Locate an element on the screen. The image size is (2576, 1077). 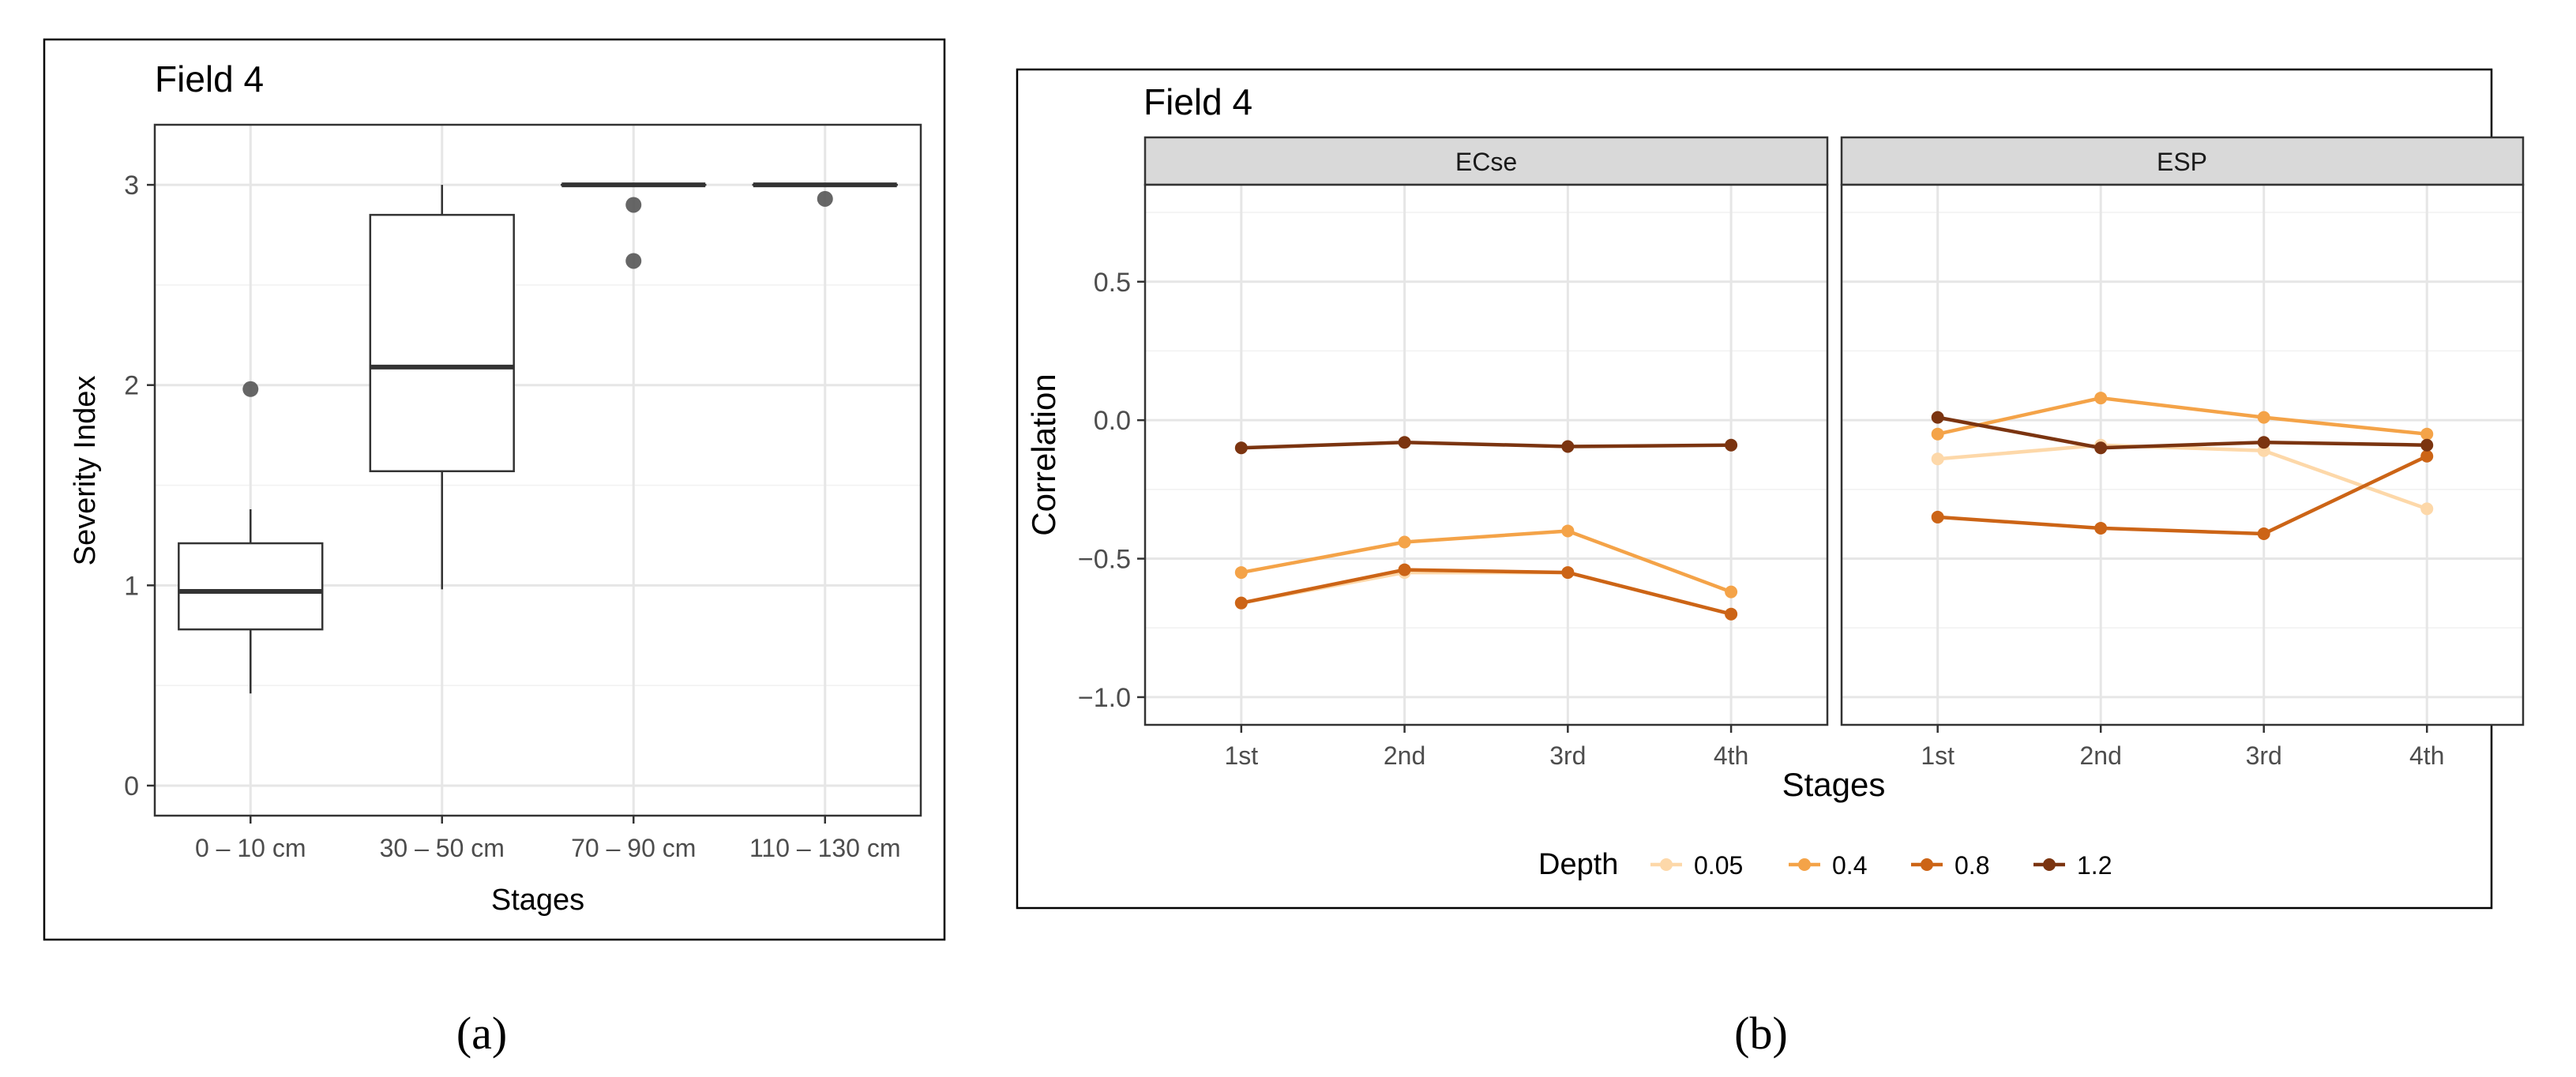
panel-b-x-ticks: 1st 2nd 3rd 4th 1st 2nd 3rd 4th is located at coordinates (1834, 747).